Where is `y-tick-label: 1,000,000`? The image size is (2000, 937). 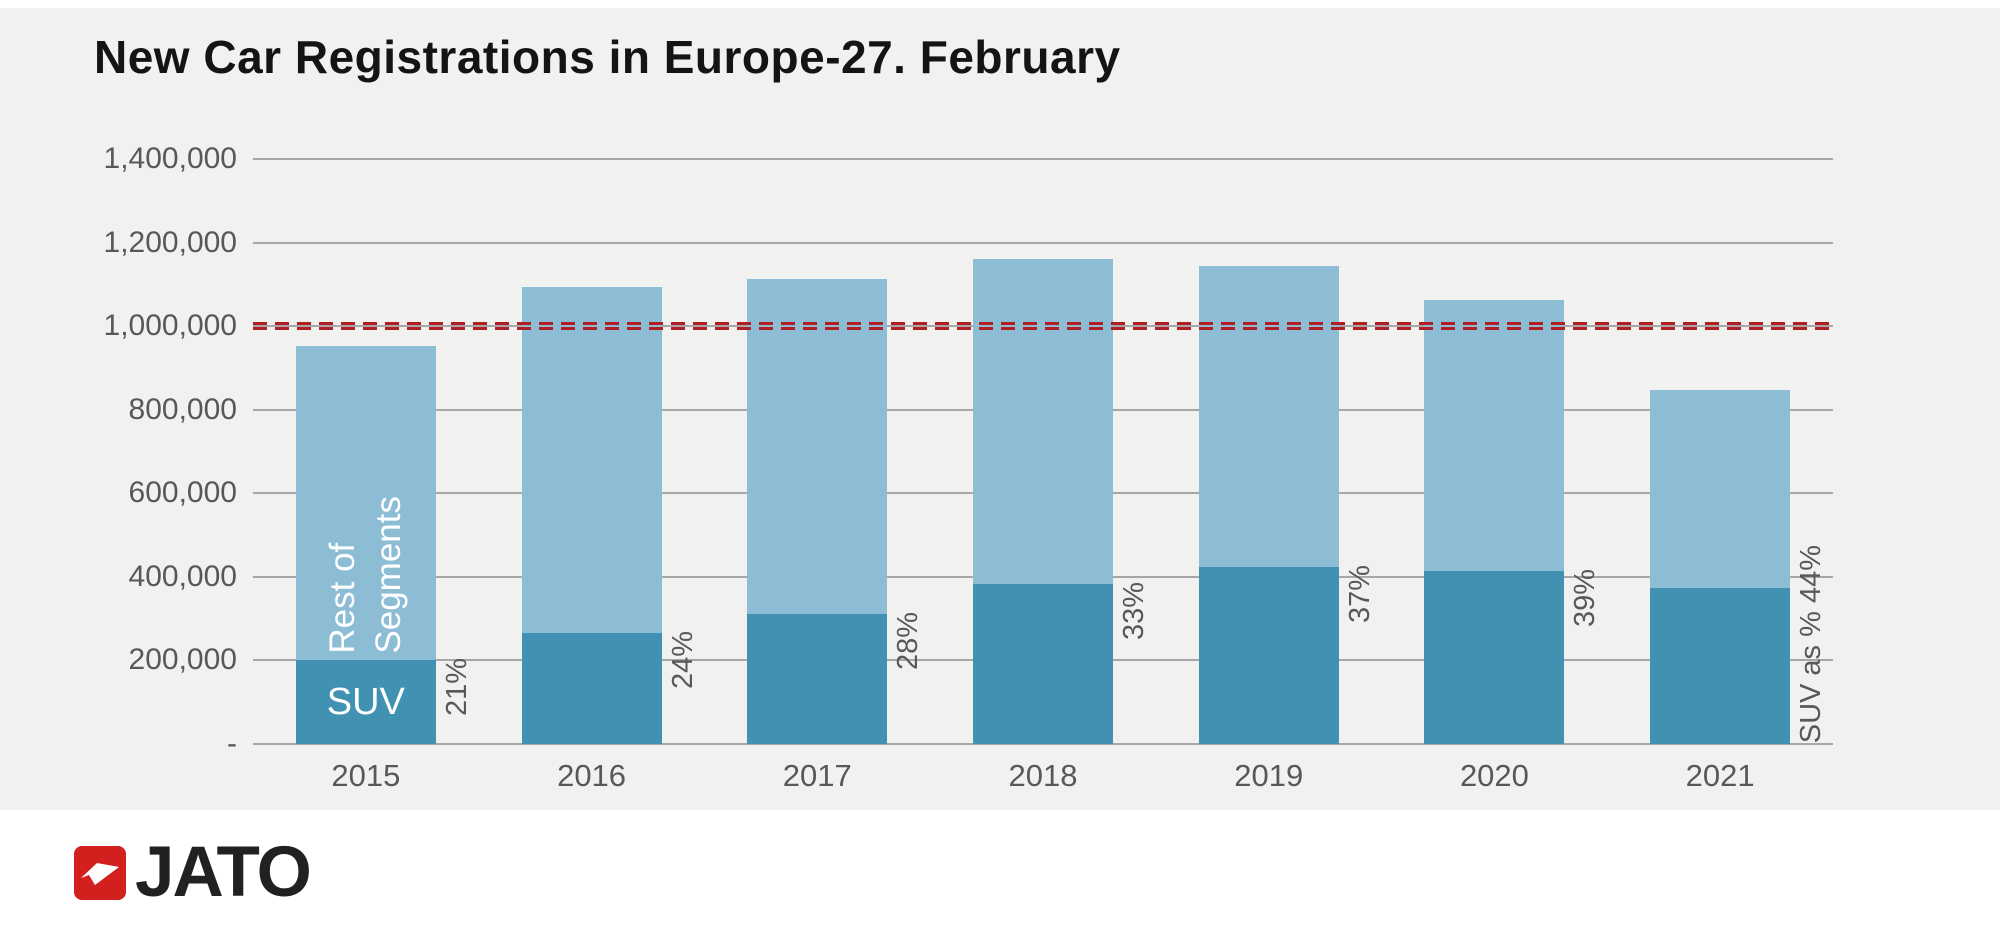
y-tick-label: 1,000,000 is located at coordinates (170, 326).